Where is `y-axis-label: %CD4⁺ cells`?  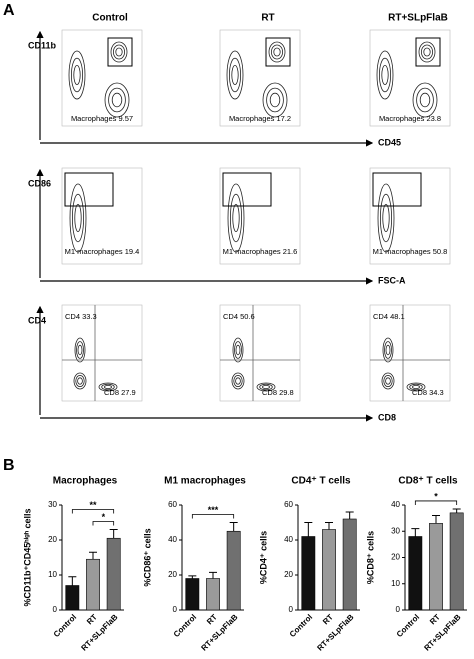
y-axis-label: %CD4⁺ cells is located at coordinates (263, 557).